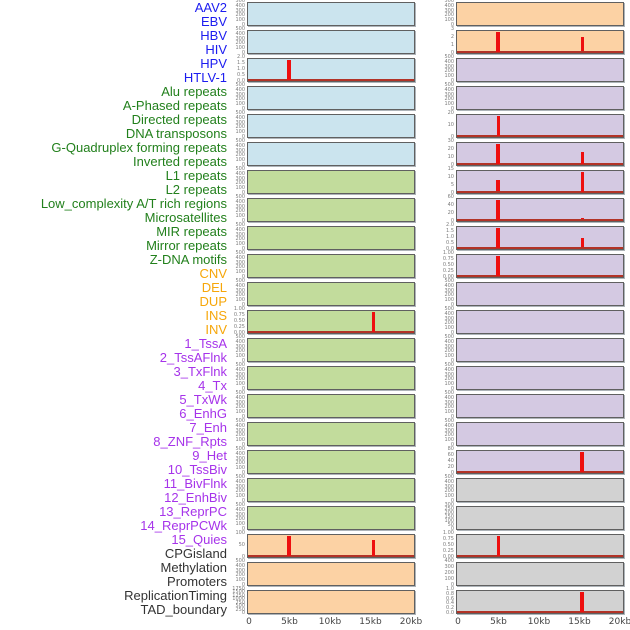 The height and width of the screenshot is (630, 630). What do you see at coordinates (450, 197) in the screenshot?
I see `y-axis-tick-label: 60` at bounding box center [450, 197].